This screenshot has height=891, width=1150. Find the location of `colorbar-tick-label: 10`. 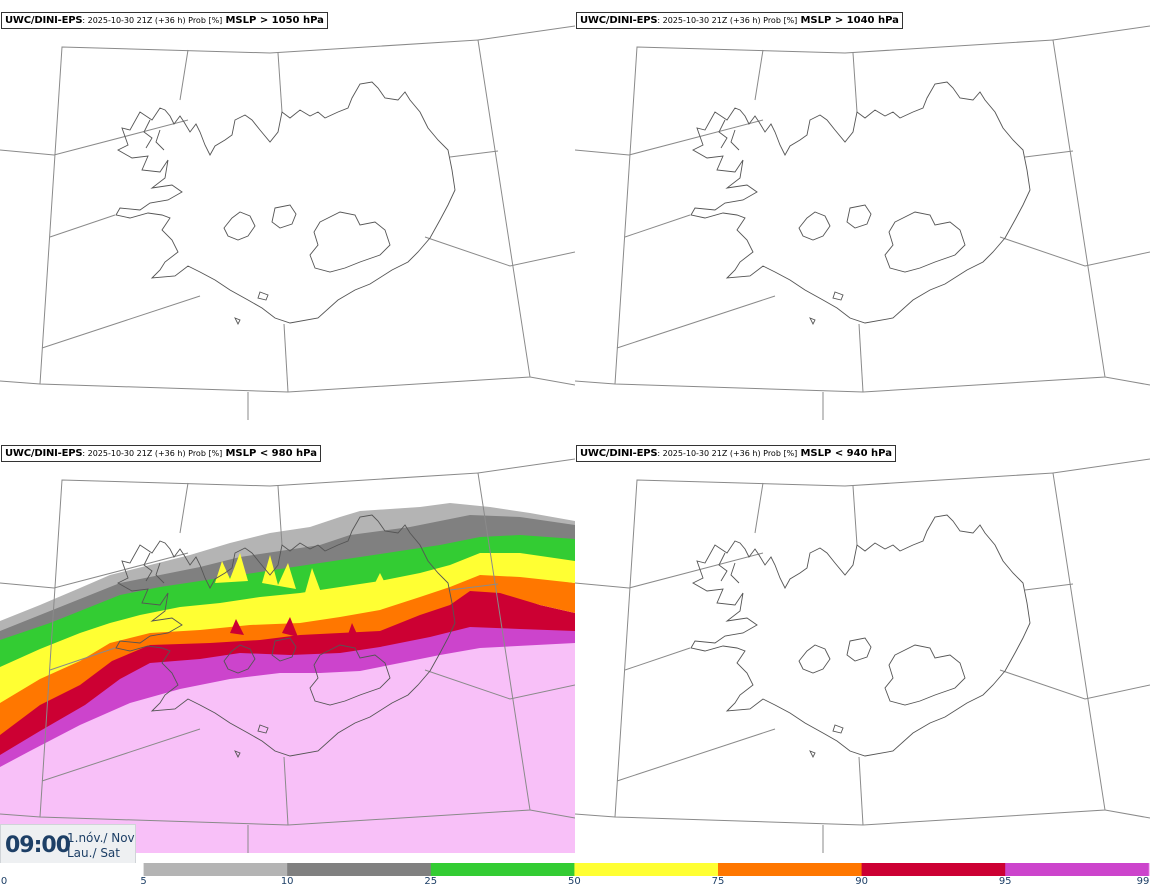

colorbar-tick-label: 10 is located at coordinates (287, 881).